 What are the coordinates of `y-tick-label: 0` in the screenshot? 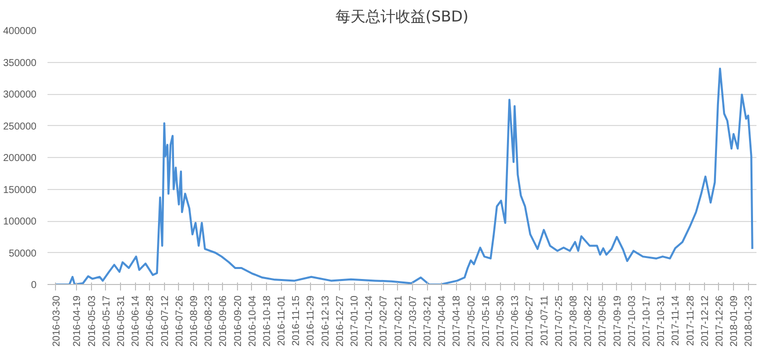 It's located at (33, 285).